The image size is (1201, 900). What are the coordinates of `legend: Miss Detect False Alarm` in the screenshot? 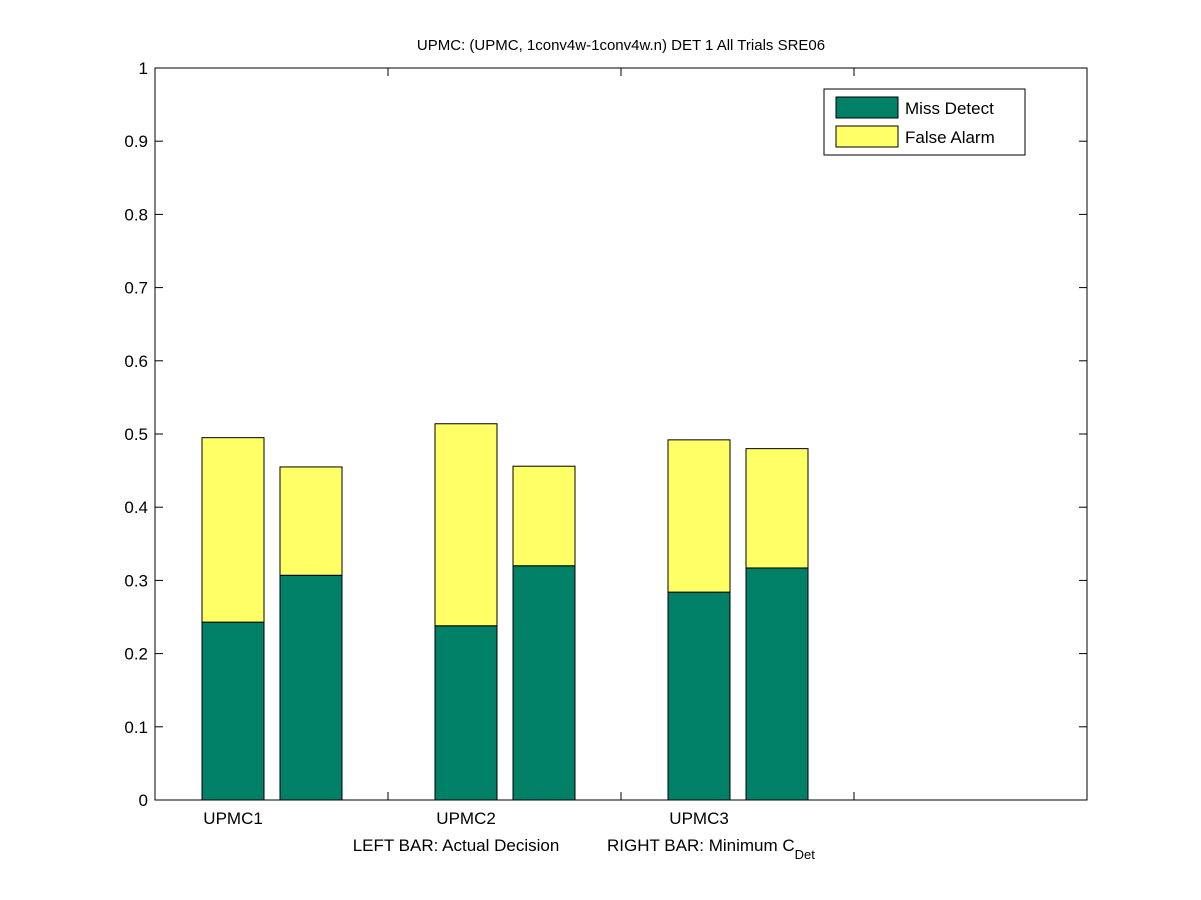 It's located at (924, 122).